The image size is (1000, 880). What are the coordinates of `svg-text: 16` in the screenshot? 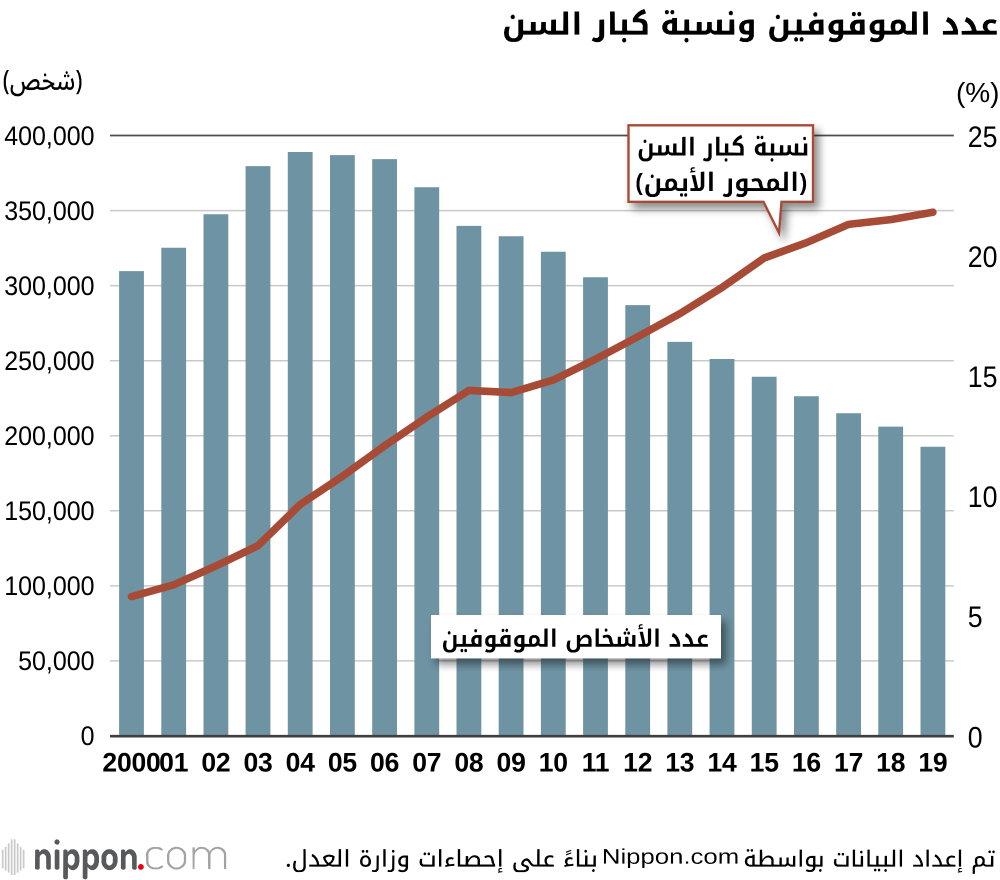 It's located at (806, 763).